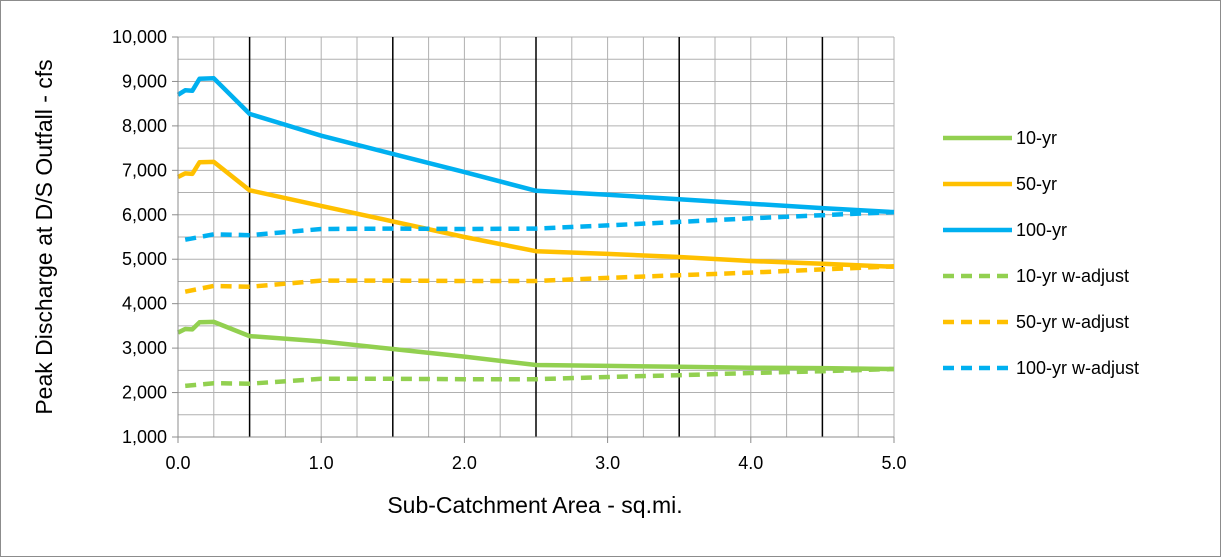 This screenshot has height=557, width=1221. I want to click on x-tick-label: 2.0, so click(464, 463).